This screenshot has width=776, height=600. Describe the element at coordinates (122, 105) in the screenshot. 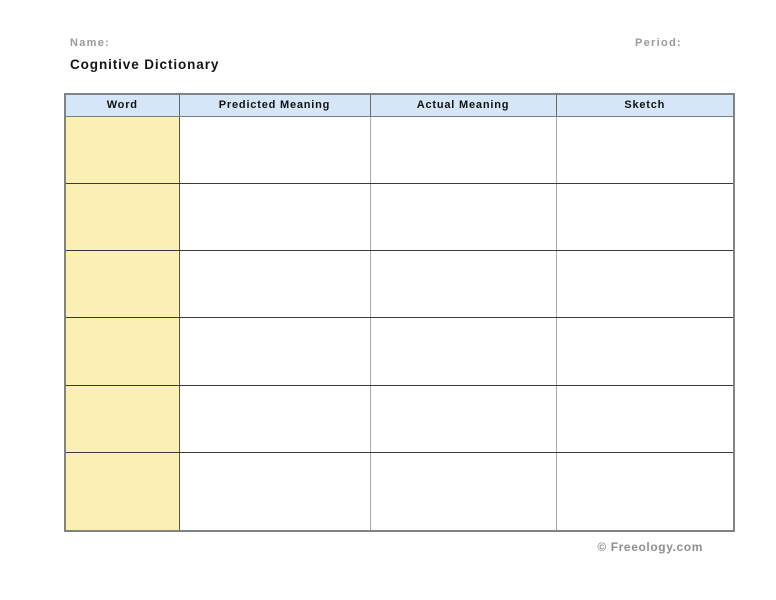

I see `column-header-word: Word` at that location.